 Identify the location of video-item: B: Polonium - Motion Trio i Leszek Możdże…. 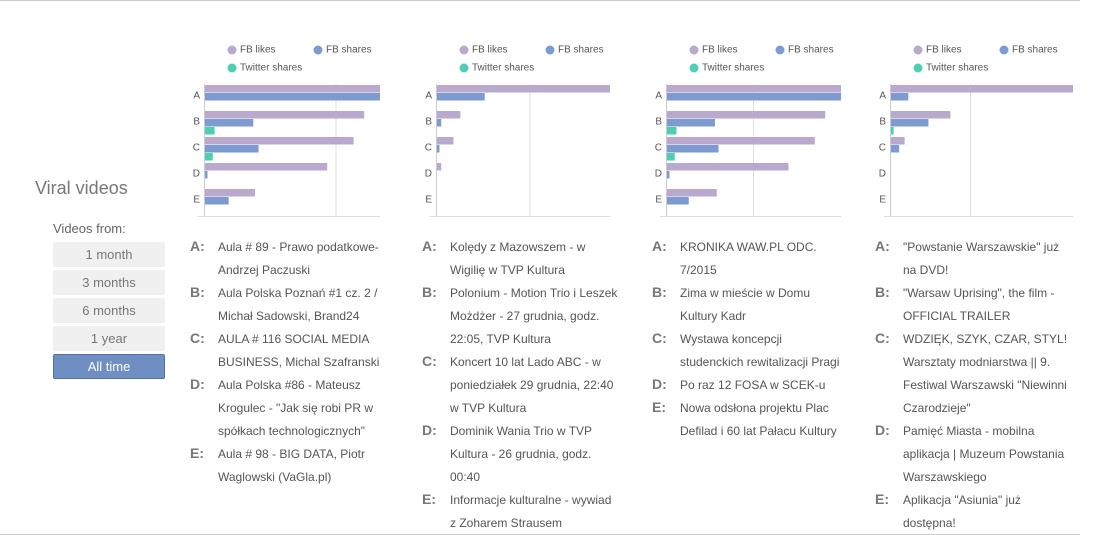
(520, 316).